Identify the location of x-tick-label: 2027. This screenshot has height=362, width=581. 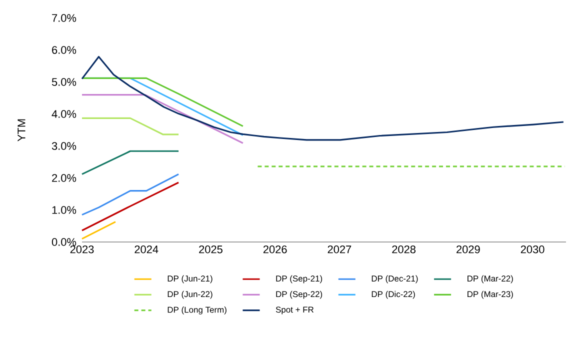
(340, 250).